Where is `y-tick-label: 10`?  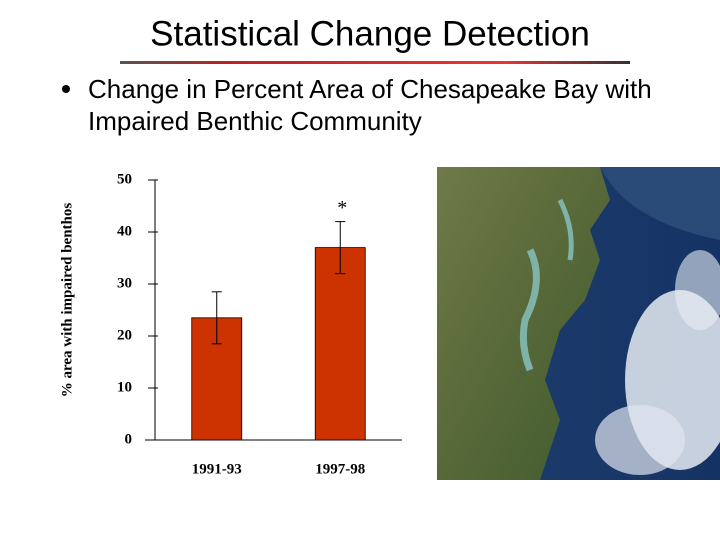 y-tick-label: 10 is located at coordinates (124, 387).